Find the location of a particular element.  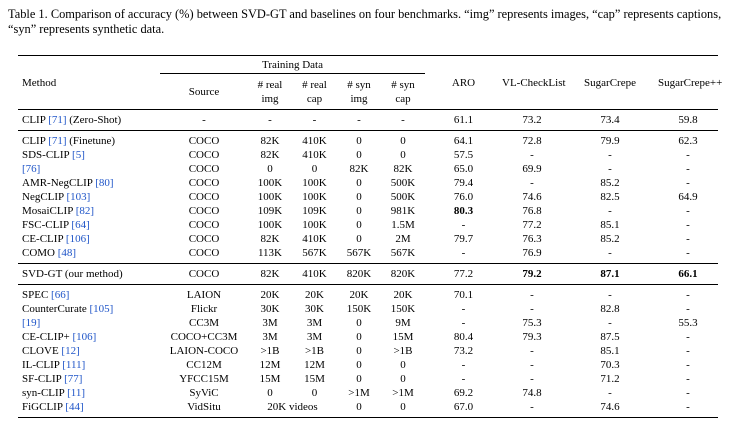

value-text: 79.2 is located at coordinates (532, 274).